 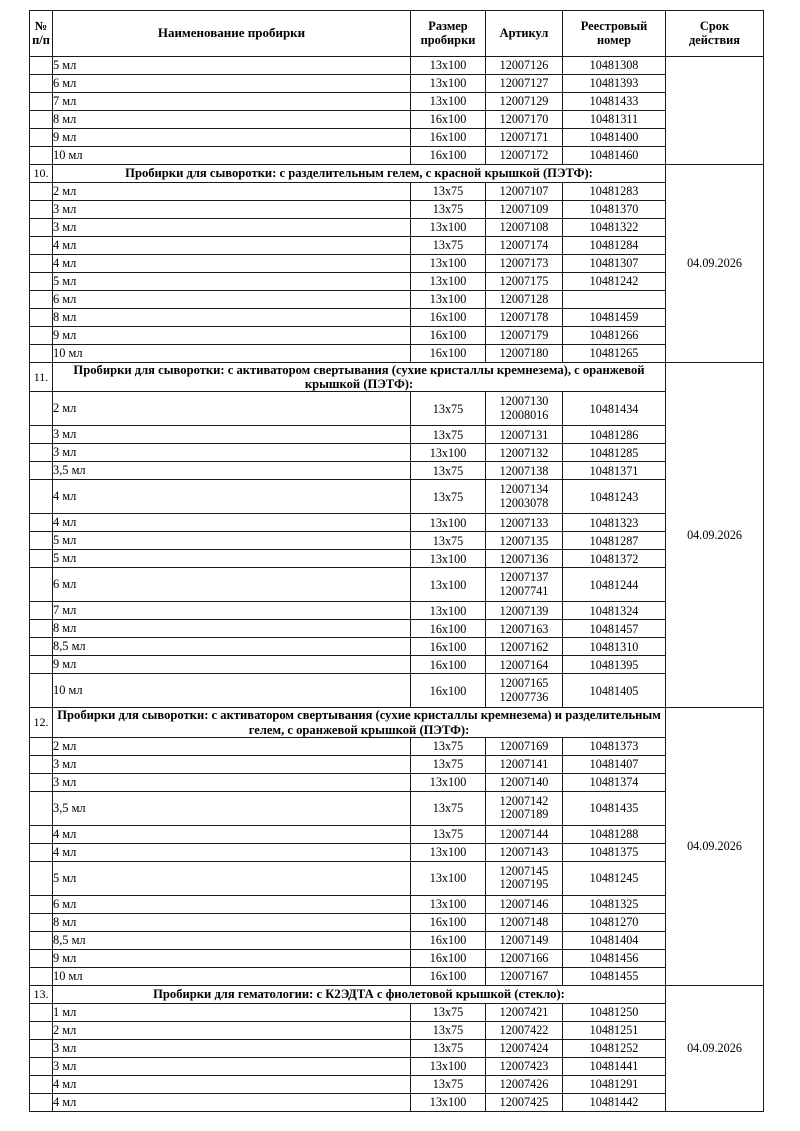 What do you see at coordinates (396, 435) in the screenshot?
I see `table-row: 3 мл 13x75 12007131 10481286` at bounding box center [396, 435].